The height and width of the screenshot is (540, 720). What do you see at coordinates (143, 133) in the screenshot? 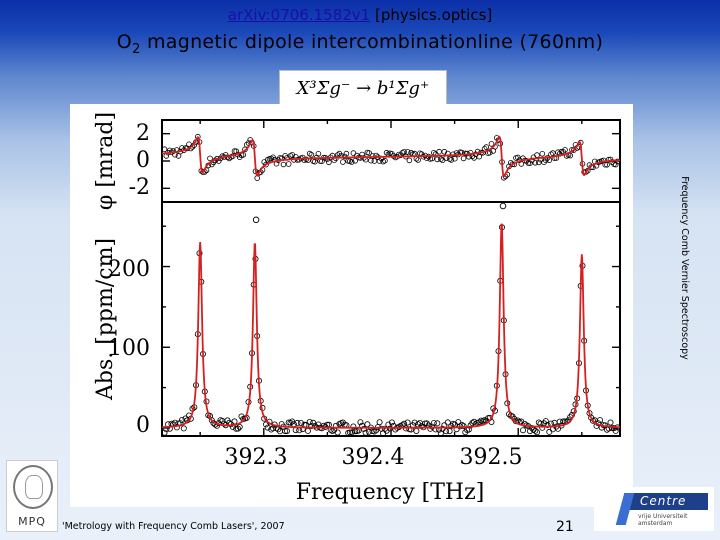
I see `phase-ytick-label: 2` at bounding box center [143, 133].